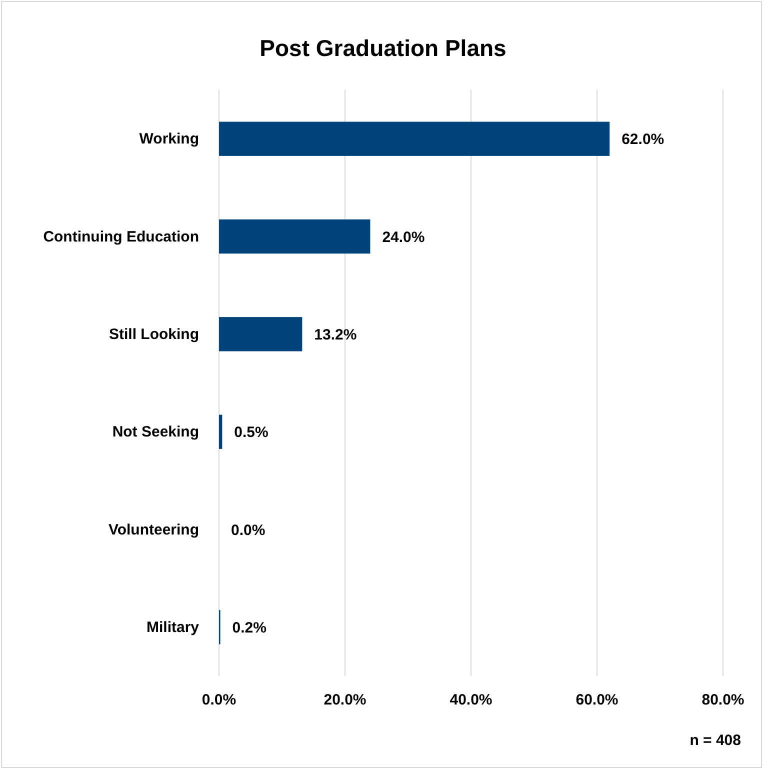 This screenshot has height=771, width=766. Describe the element at coordinates (248, 530) in the screenshot. I see `data-label: 0.0%` at that location.